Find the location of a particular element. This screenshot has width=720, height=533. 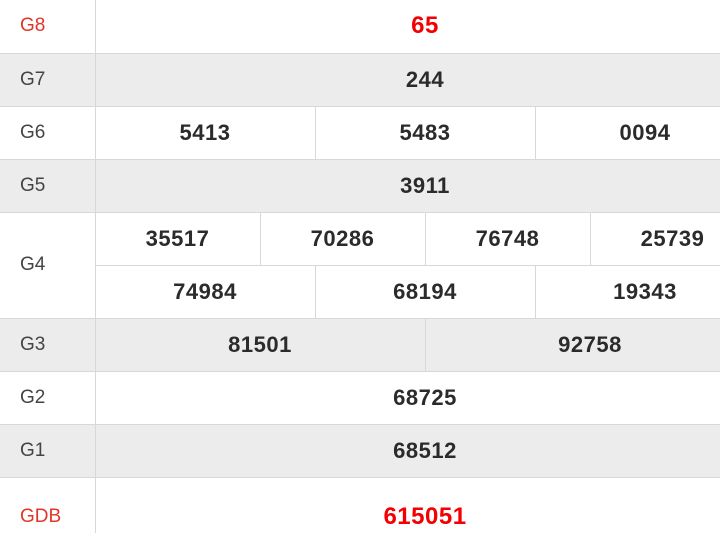

prize-row-g4-line2: 74984 68194 19343 is located at coordinates (360, 291).